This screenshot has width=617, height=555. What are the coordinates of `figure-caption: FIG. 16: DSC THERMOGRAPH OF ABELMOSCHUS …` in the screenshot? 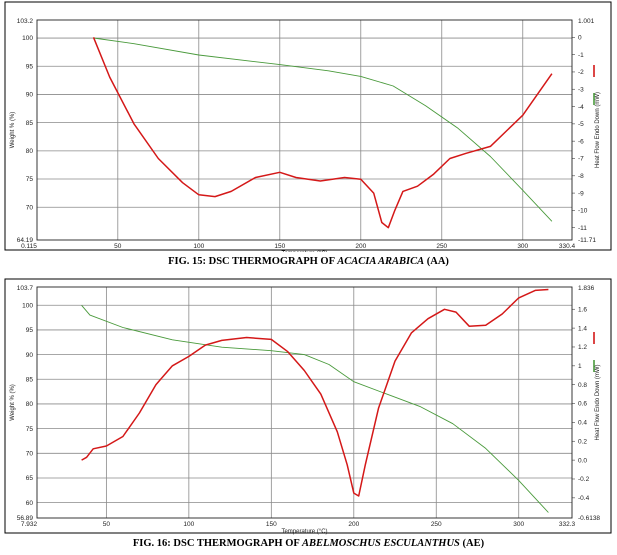 It's located at (308, 543).